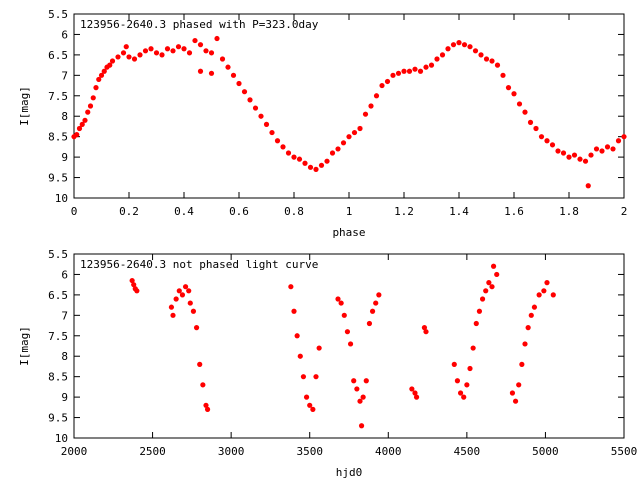  I want to click on x-tick-label: 2, so click(624, 211).